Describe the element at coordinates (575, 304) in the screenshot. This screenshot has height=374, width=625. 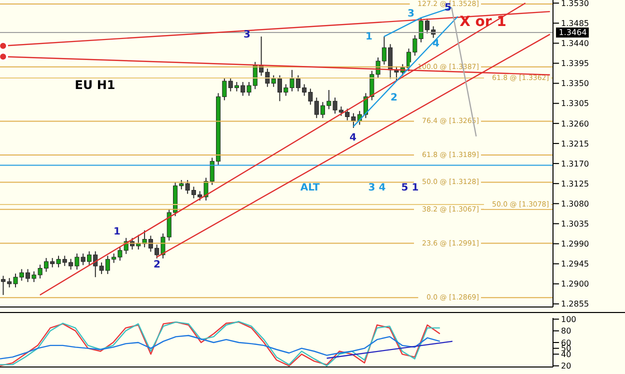
I see `y-tick-label: 1.2855` at that location.